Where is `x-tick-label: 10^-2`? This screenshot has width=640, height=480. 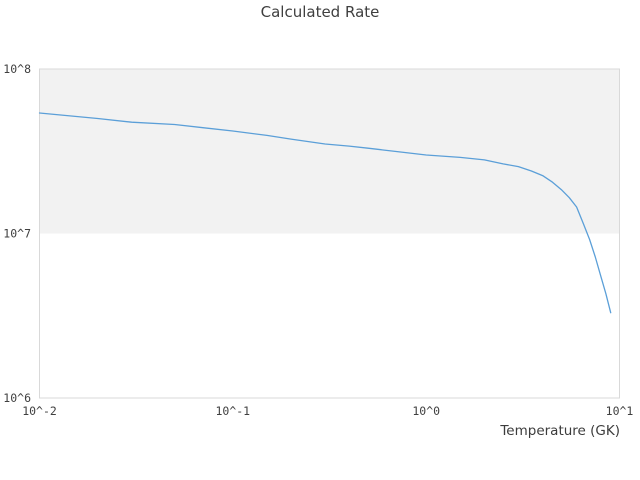 x-tick-label: 10^-2 is located at coordinates (39, 411).